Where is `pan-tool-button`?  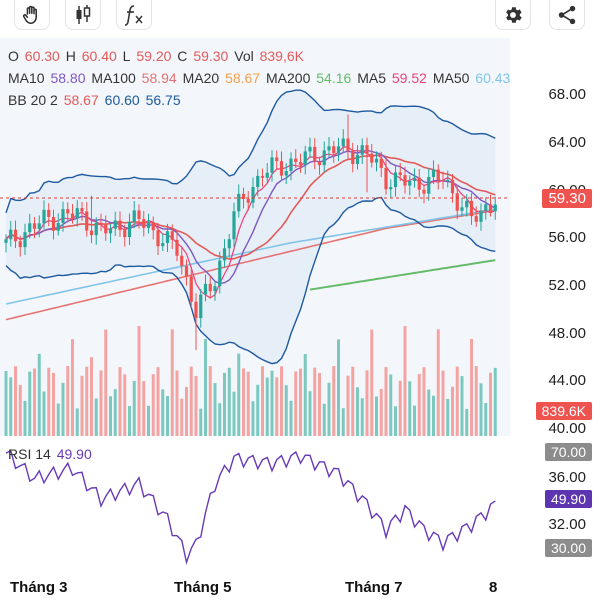 pan-tool-button is located at coordinates (32, 15).